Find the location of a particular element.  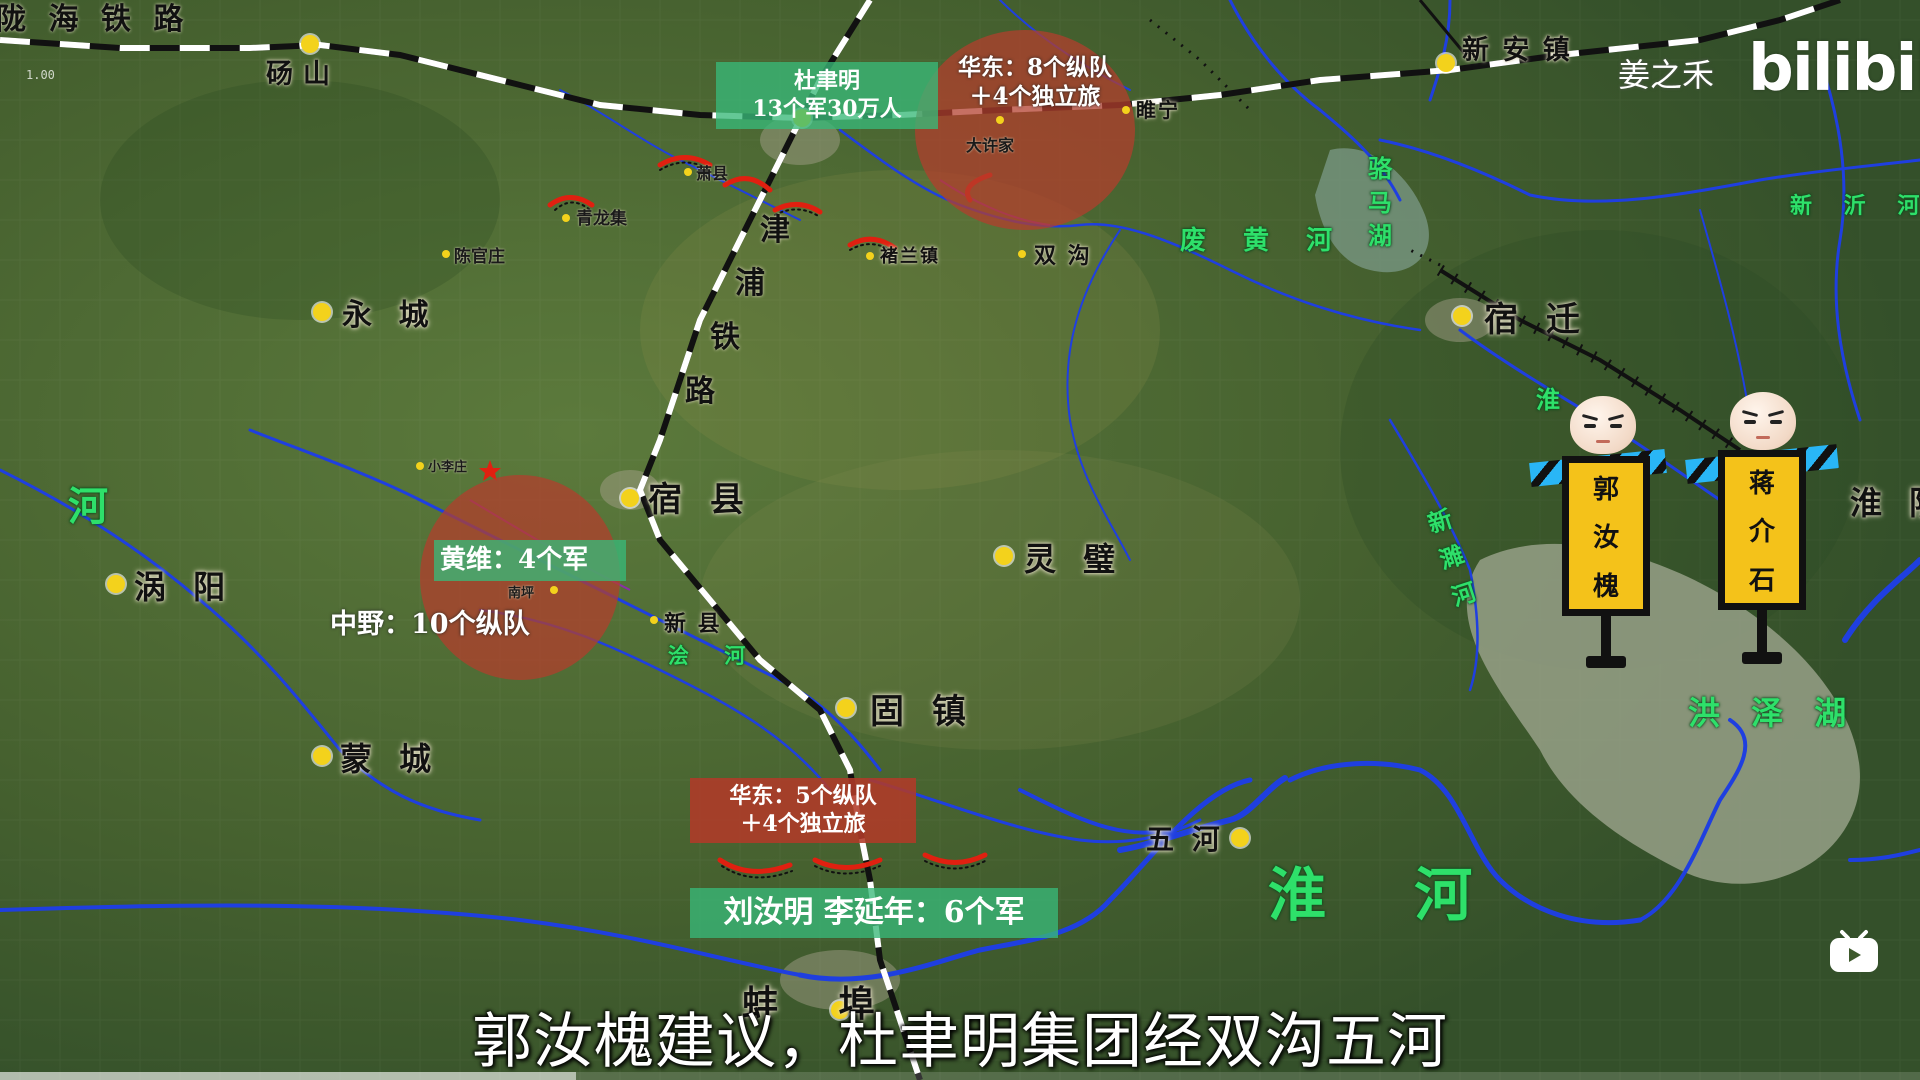

character-head-chiang is located at coordinates (1763, 421).